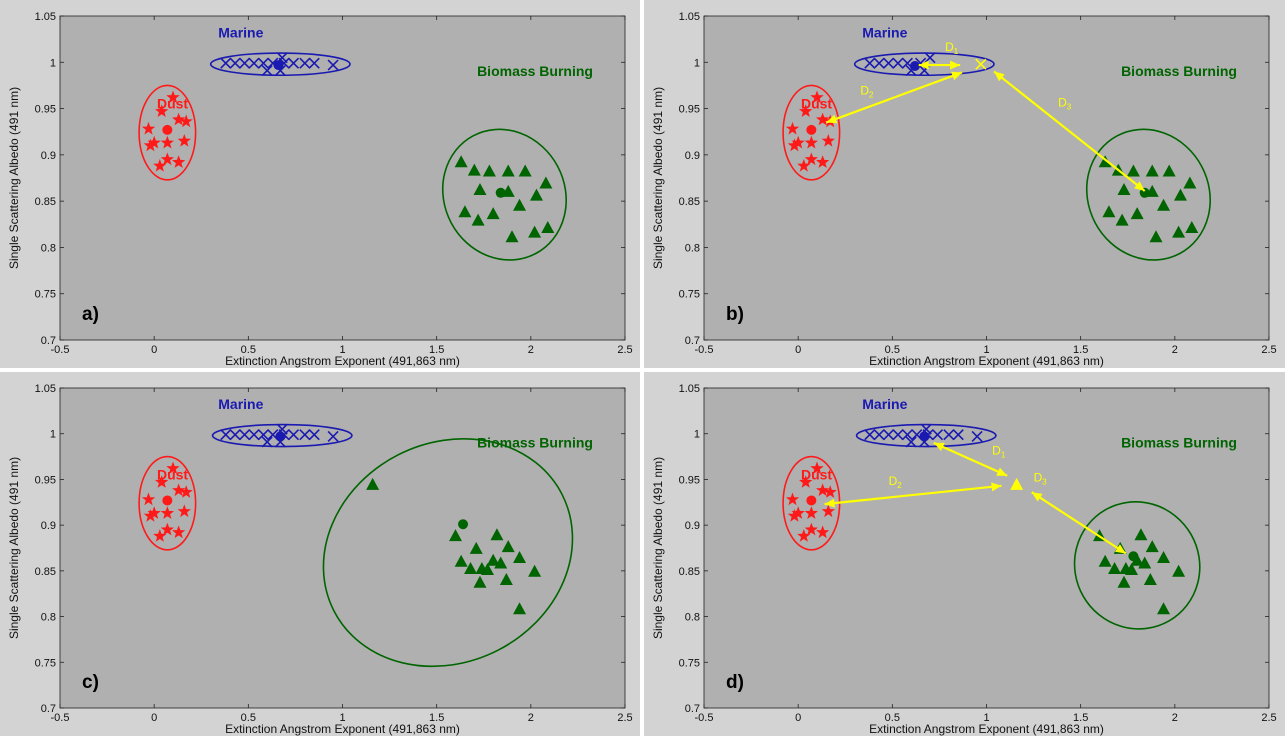 The image size is (1285, 736). What do you see at coordinates (735, 314) in the screenshot?
I see `panel-label: b)` at bounding box center [735, 314].